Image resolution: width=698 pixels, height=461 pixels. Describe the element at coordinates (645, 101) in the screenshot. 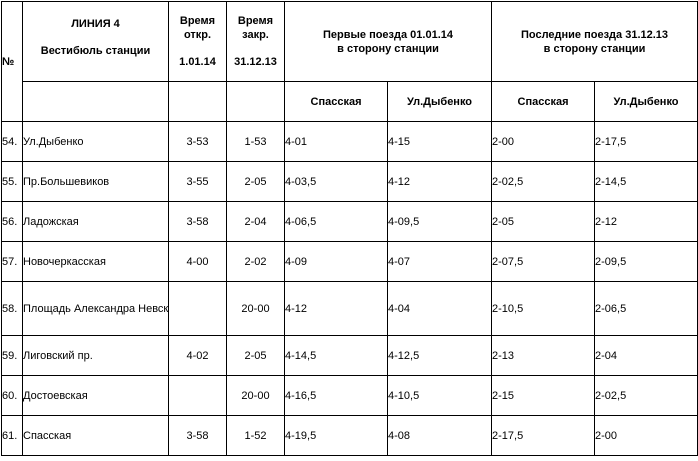

I see `last-dir-b-header: Ул.Дыбенко` at that location.